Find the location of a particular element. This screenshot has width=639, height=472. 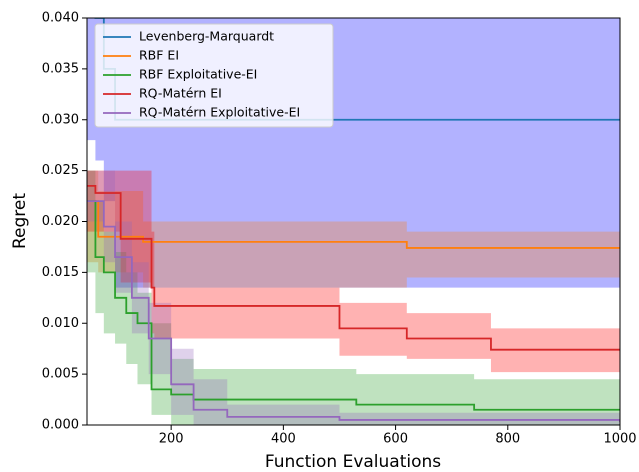

y-tick-label: 0.020 is located at coordinates (60, 221).